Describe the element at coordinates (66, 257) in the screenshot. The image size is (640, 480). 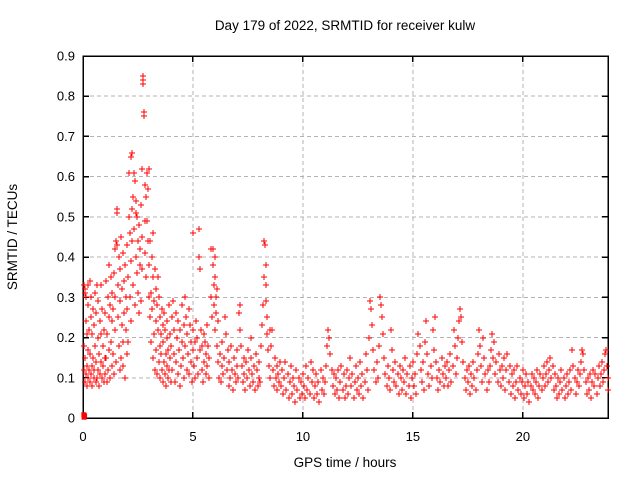
I see `y-tick-label: 0.4` at that location.